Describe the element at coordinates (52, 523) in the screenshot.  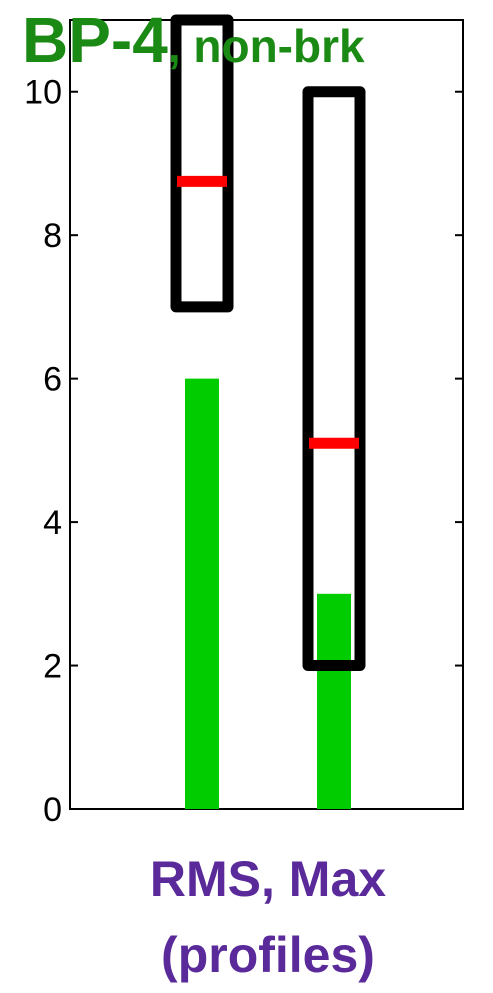
I see `y-tick-label: 4` at that location.